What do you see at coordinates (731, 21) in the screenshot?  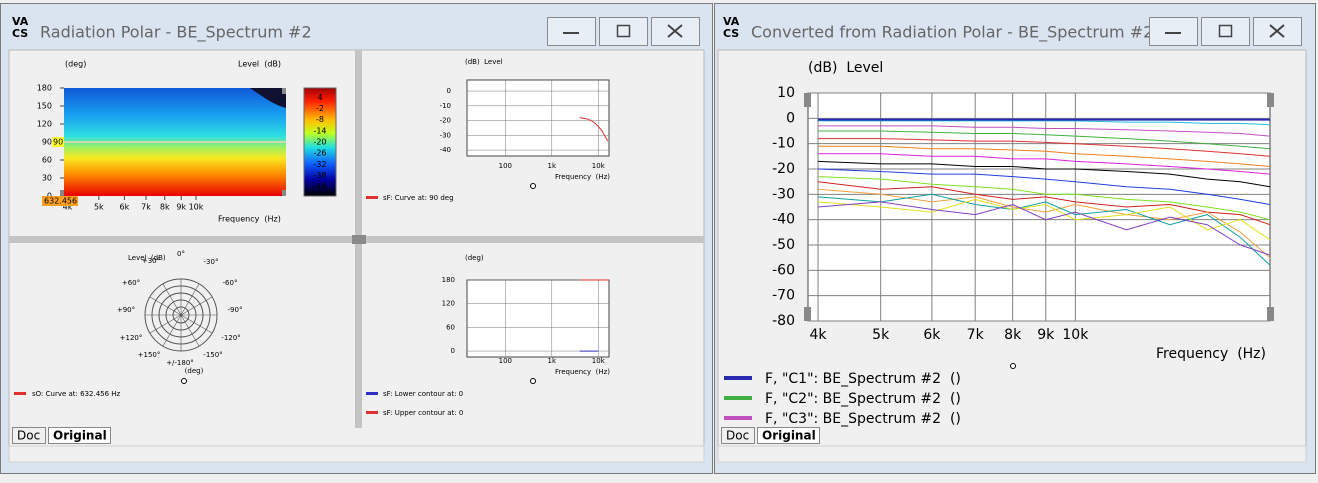 I see `app-icon: VA` at bounding box center [731, 21].